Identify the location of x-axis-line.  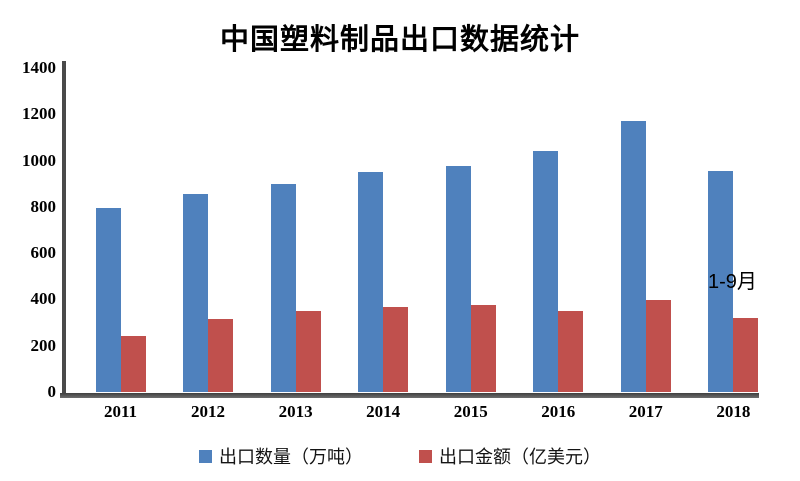
(409, 395).